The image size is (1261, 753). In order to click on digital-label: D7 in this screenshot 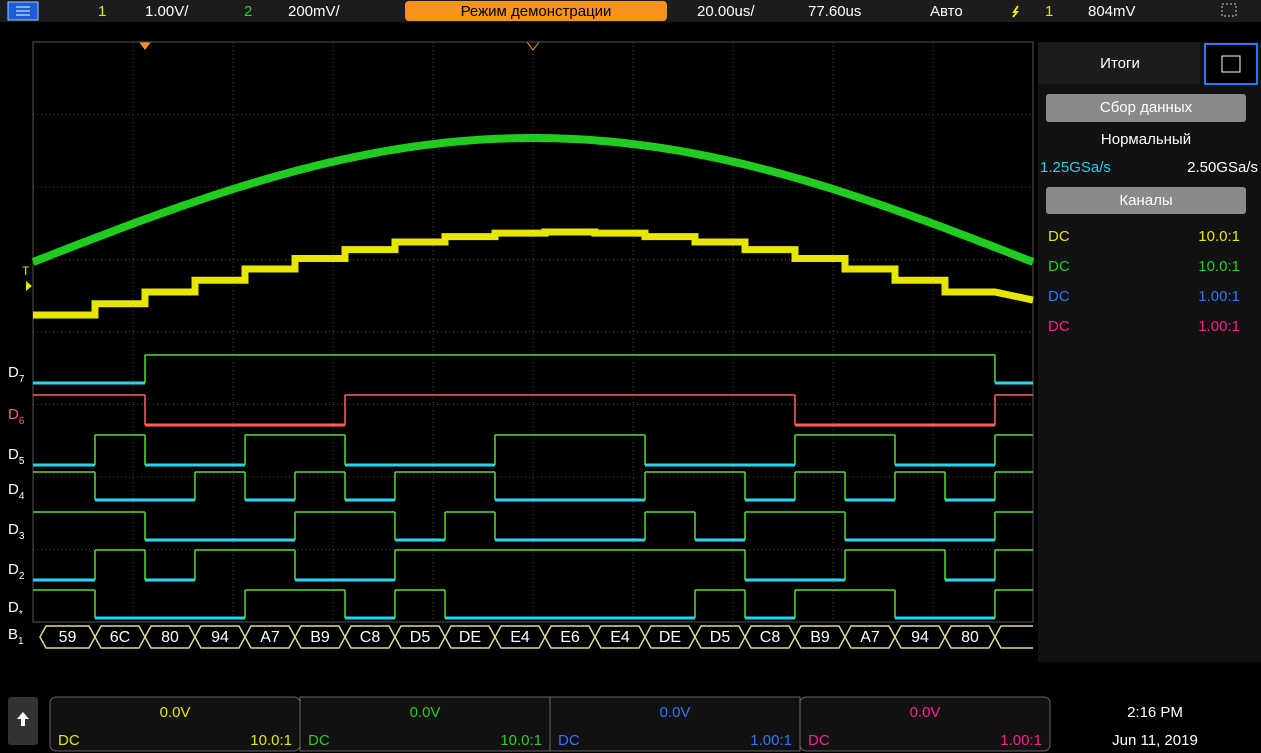, I will do `click(16, 374)`.